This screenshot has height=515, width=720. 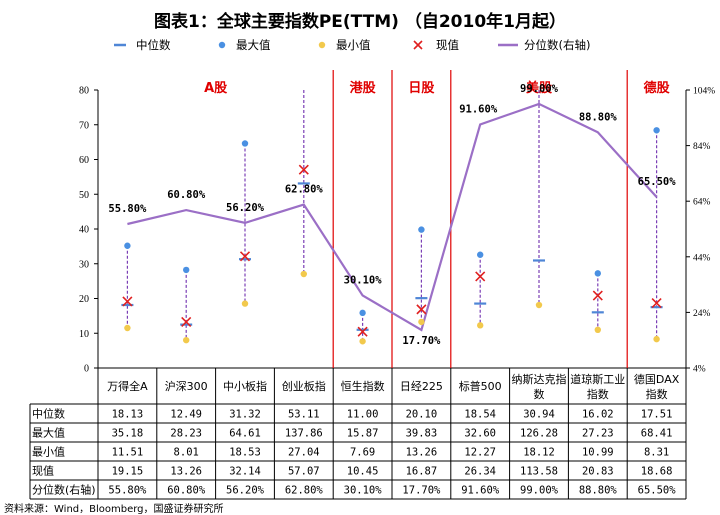 What do you see at coordinates (437, 88) in the screenshot?
I see `region-labels: A股 港股 日股 美股 德股` at bounding box center [437, 88].